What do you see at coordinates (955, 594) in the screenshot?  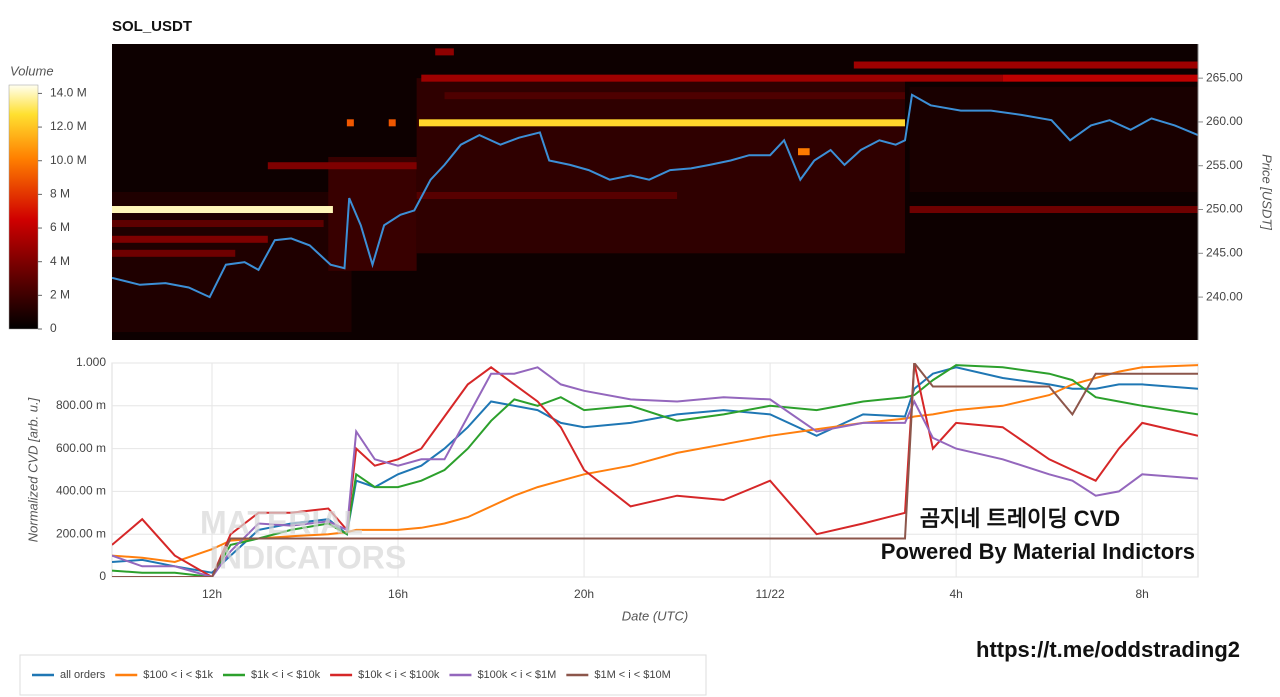 I see `x-tick-label: 4h` at bounding box center [955, 594].